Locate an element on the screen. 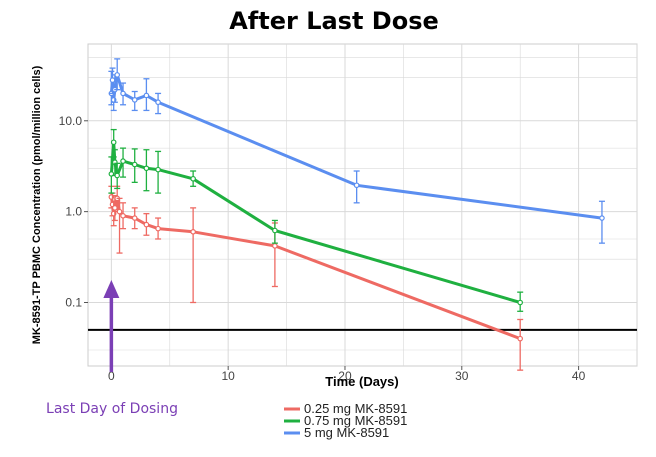 The height and width of the screenshot is (457, 656). legend-label: 5 mg MK-8591 is located at coordinates (346, 432).